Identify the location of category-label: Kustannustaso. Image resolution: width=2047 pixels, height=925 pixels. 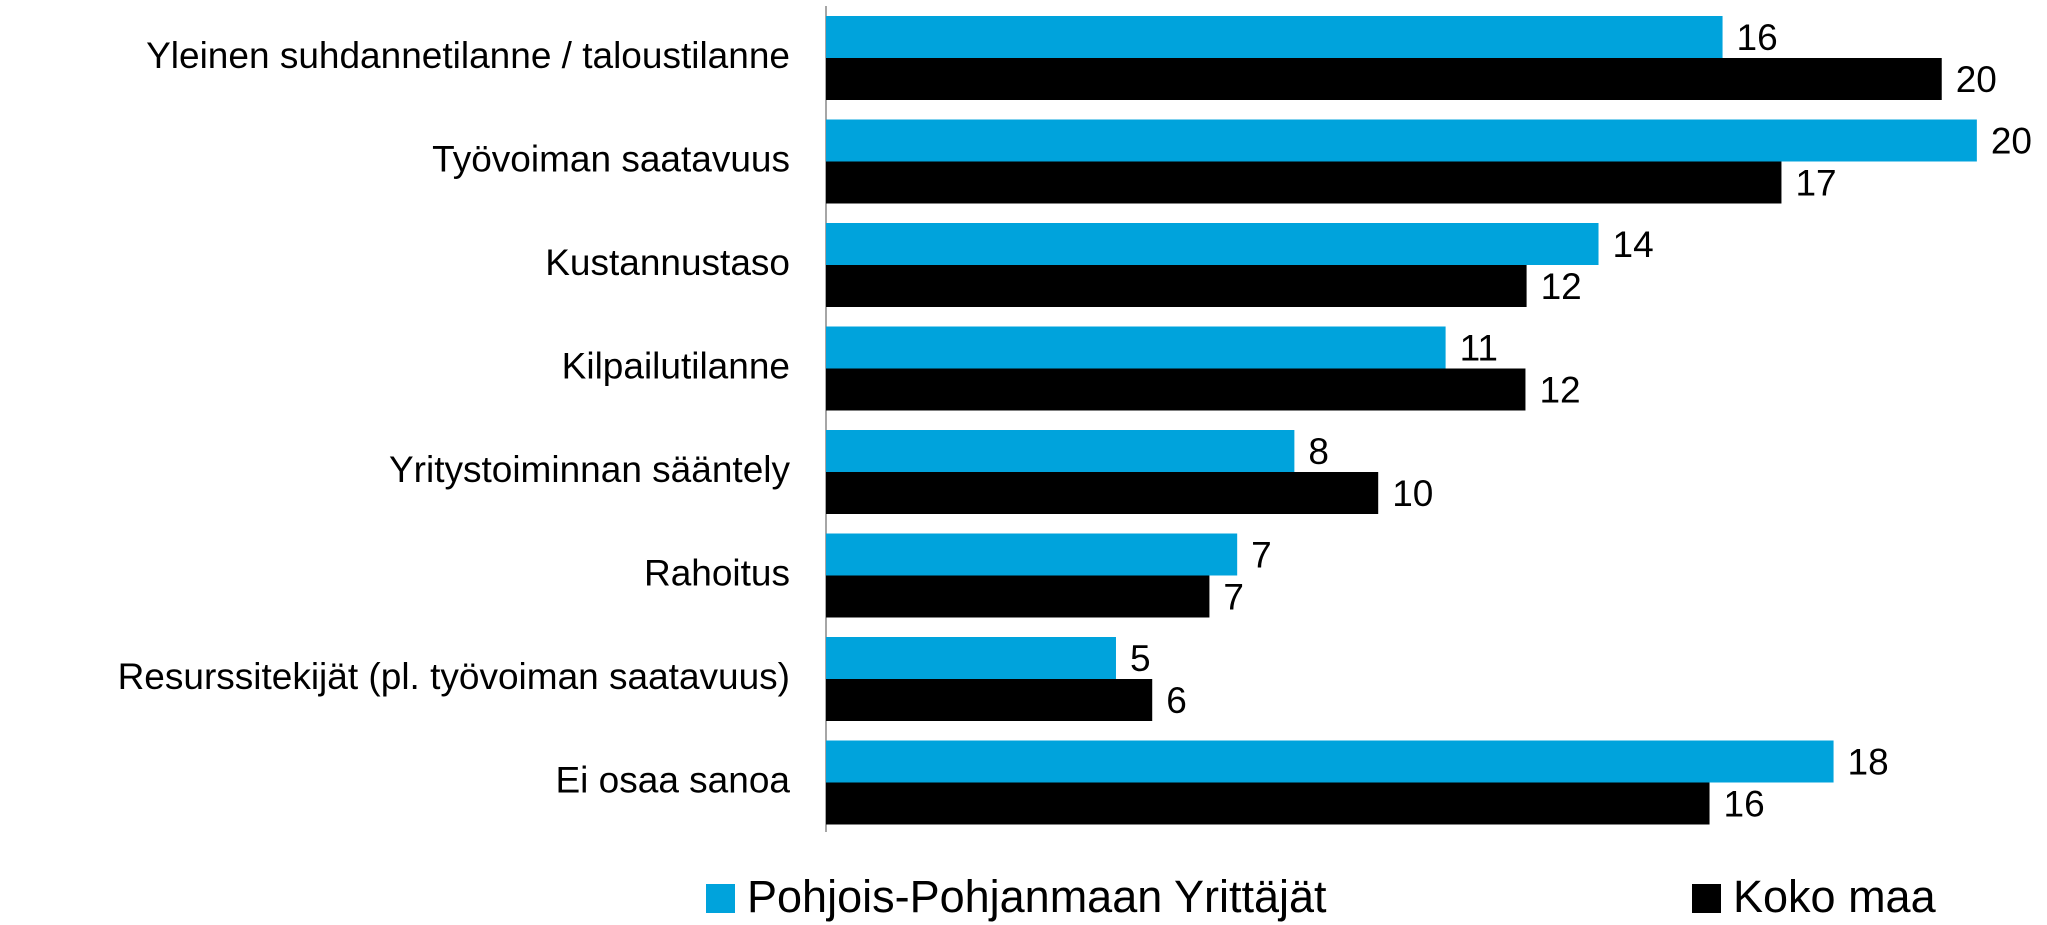
(667, 262).